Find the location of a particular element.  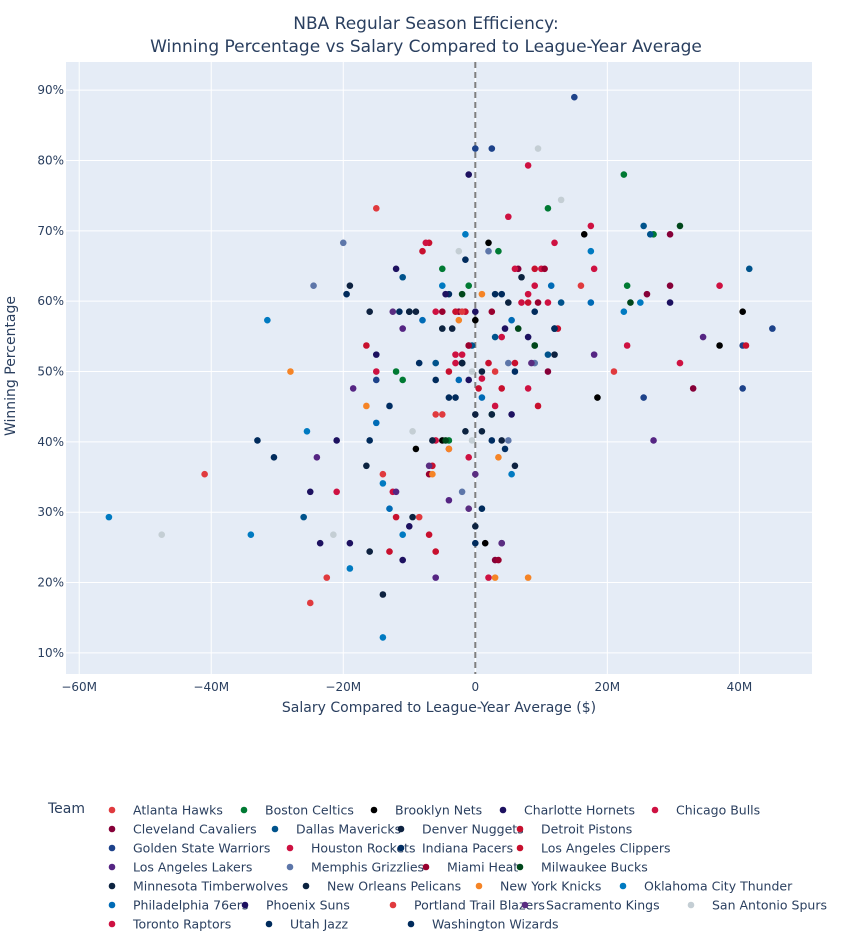

legend-item: Brooklyn Nets is located at coordinates (426, 810).